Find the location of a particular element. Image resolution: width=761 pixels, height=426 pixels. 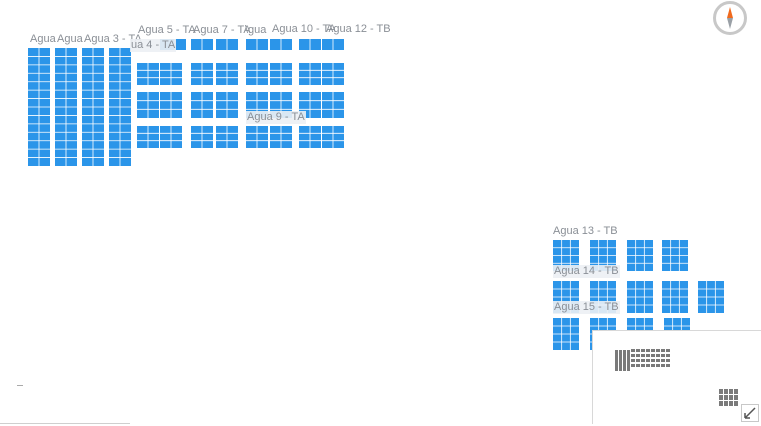

array-label-agua-13: Agua 13 - TB is located at coordinates (585, 231).